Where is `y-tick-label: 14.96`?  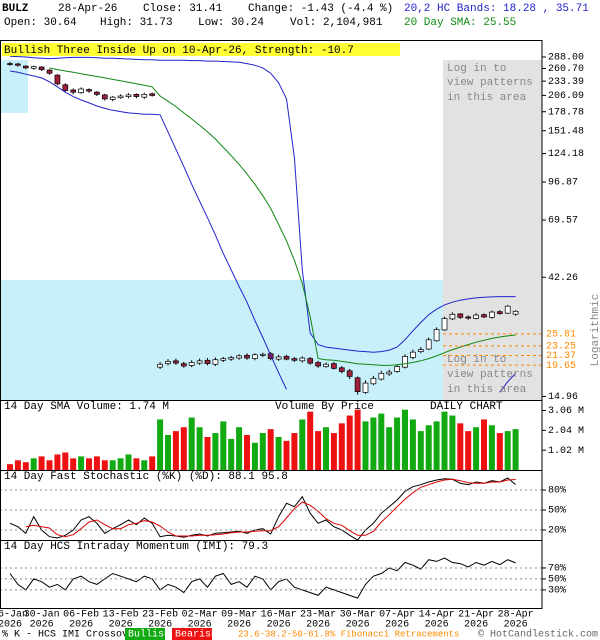
y-tick-label: 14.96 is located at coordinates (563, 397).